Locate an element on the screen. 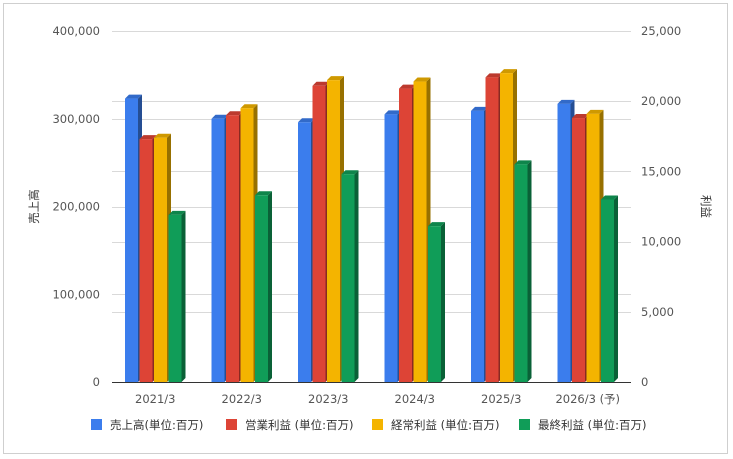 This screenshot has width=733, height=459. category-label: 2024/3 is located at coordinates (415, 399).